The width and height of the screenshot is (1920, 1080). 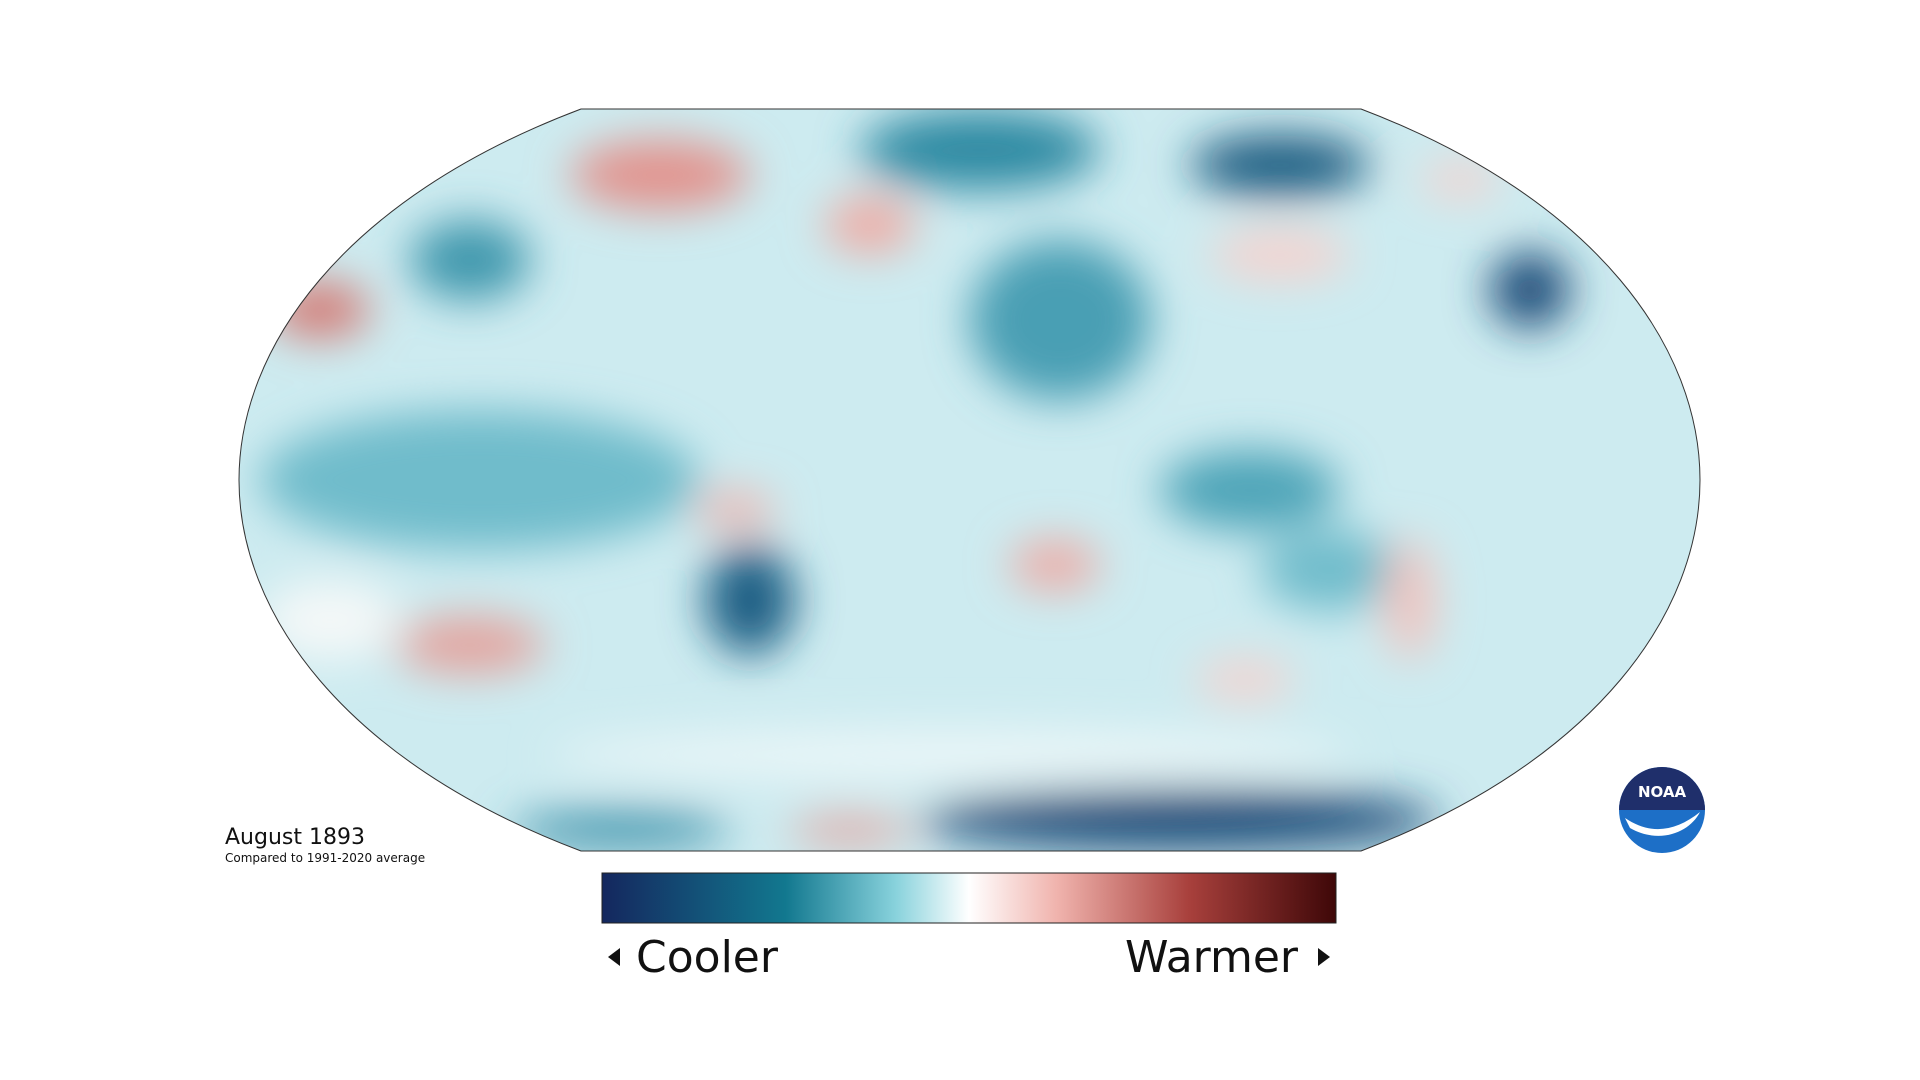 I want to click on noaa-logo: NOAA, so click(x=1662, y=810).